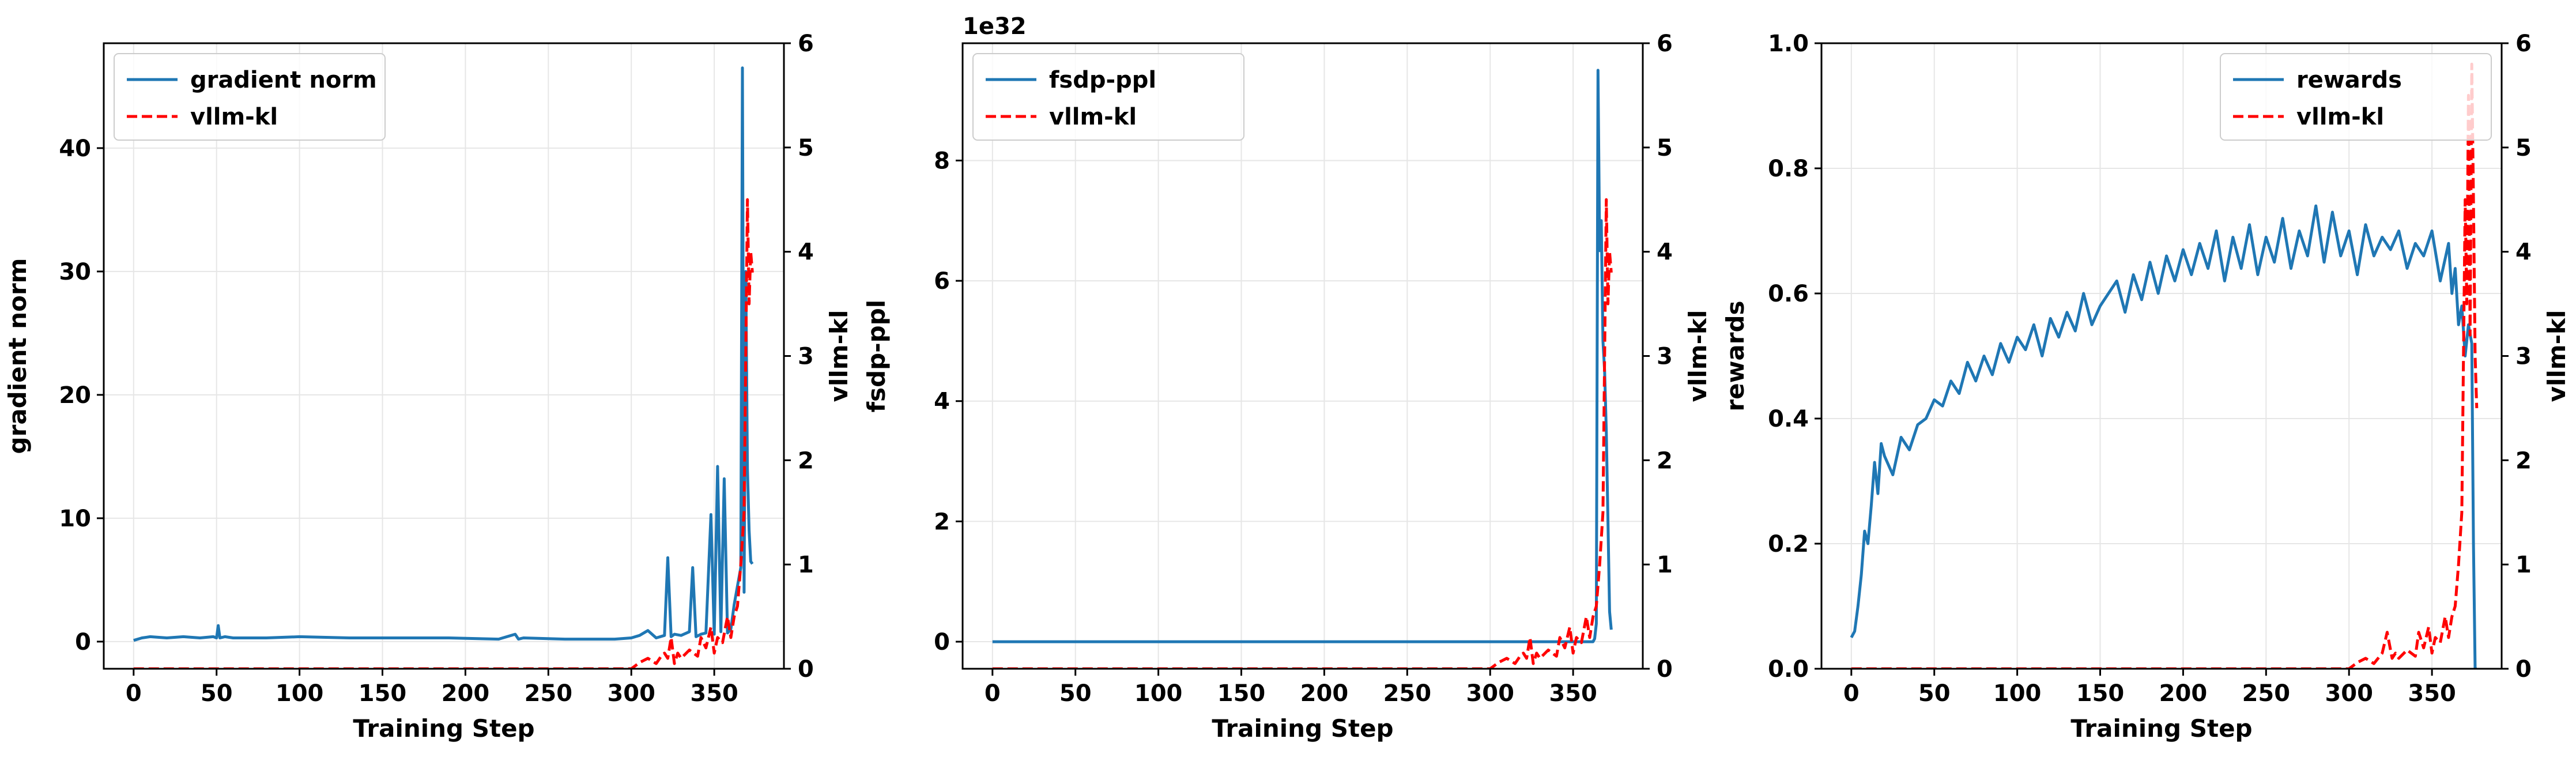 This screenshot has width=2576, height=761. What do you see at coordinates (75, 148) in the screenshot?
I see `y-tick-label: 40` at bounding box center [75, 148].